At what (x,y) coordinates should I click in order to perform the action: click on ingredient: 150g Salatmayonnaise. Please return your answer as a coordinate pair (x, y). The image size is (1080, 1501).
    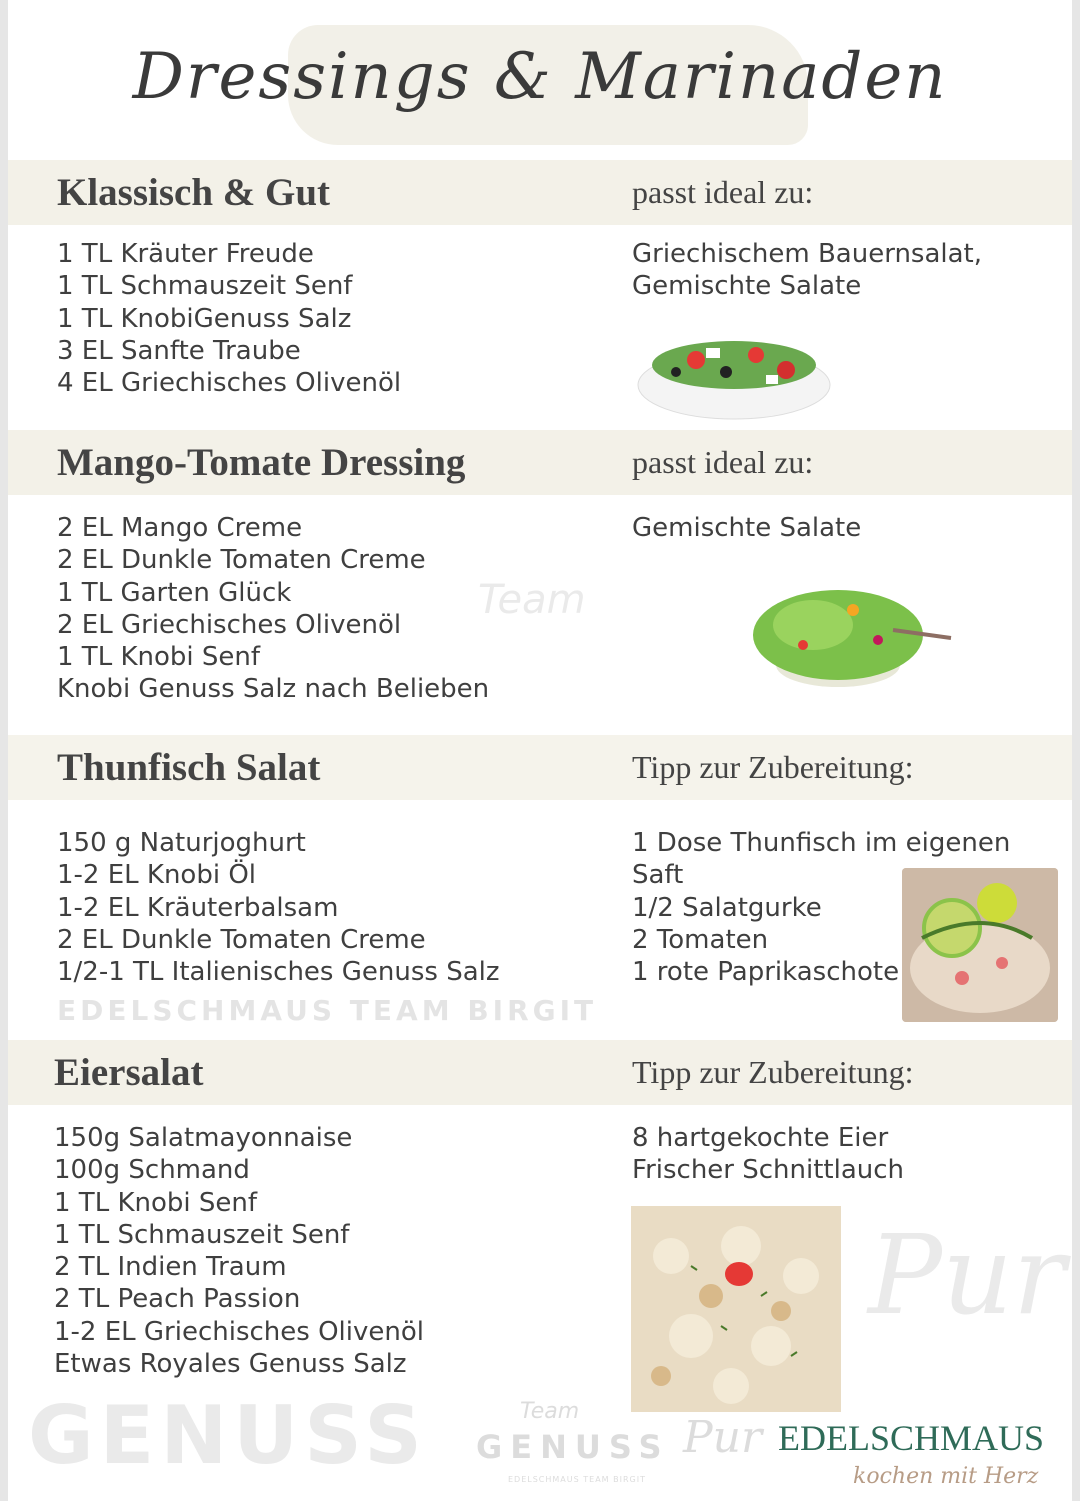
    Looking at the image, I should click on (203, 1138).